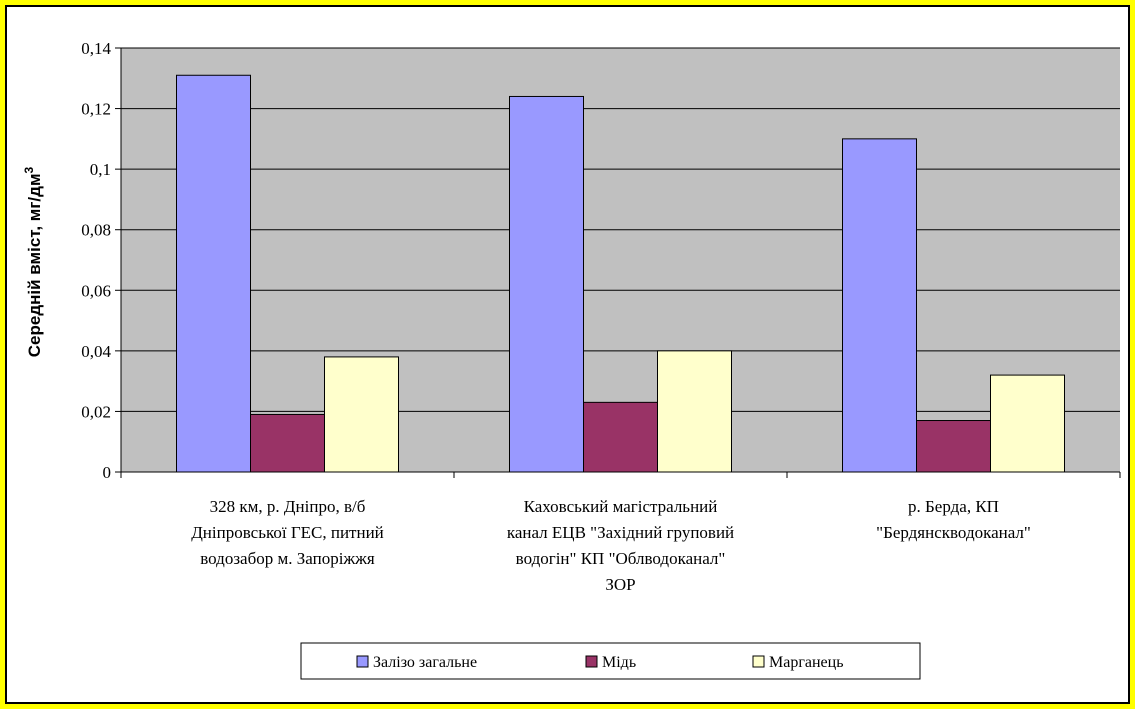  Describe the element at coordinates (96, 290) in the screenshot. I see `y-tick-label: 0,06` at that location.